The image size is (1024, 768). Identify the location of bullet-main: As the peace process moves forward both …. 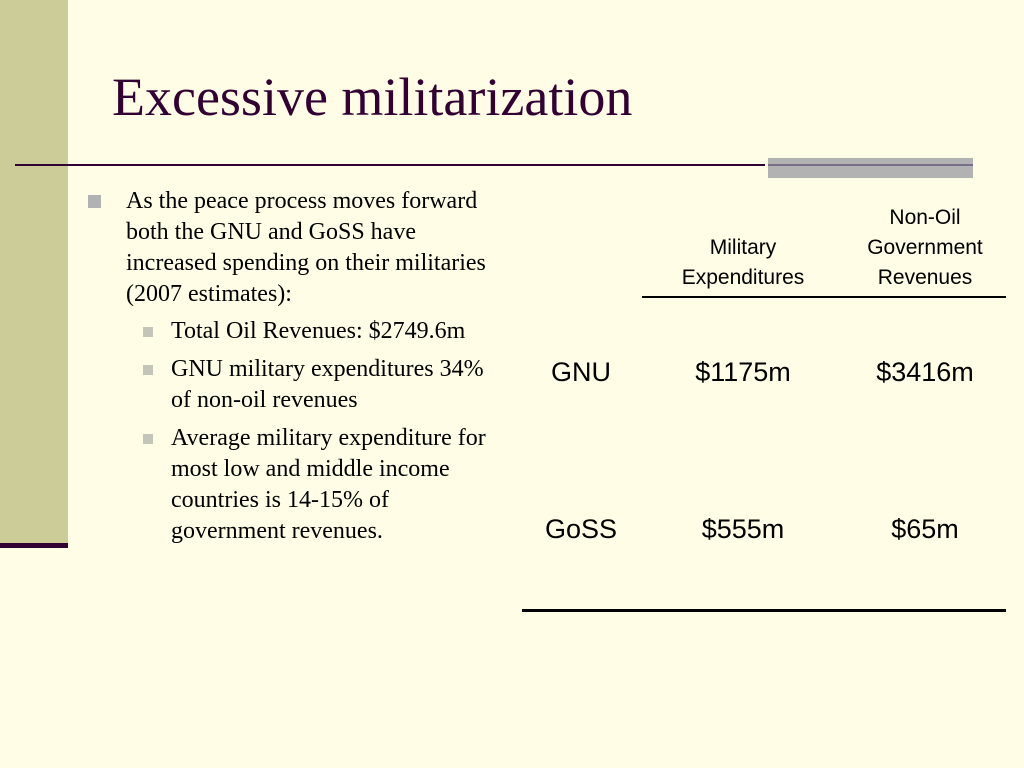
(288, 248).